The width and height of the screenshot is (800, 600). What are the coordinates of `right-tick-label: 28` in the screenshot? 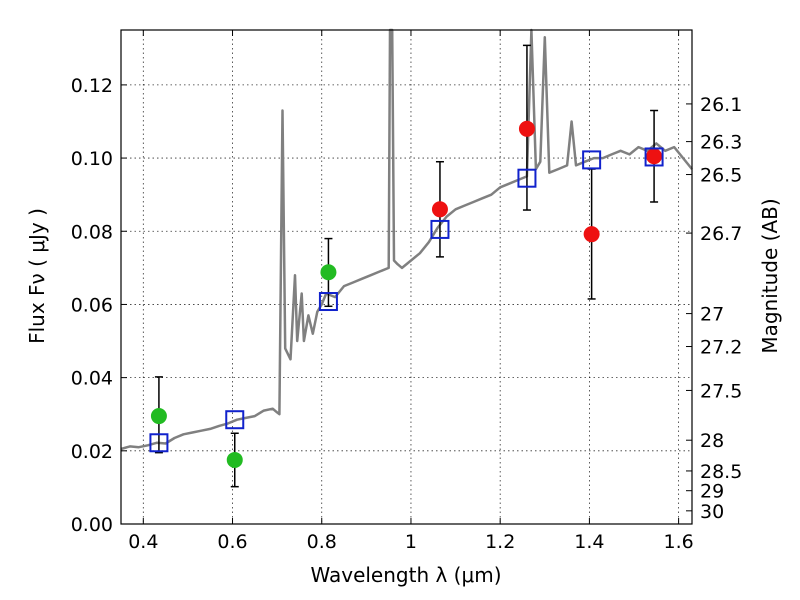 It's located at (712, 441).